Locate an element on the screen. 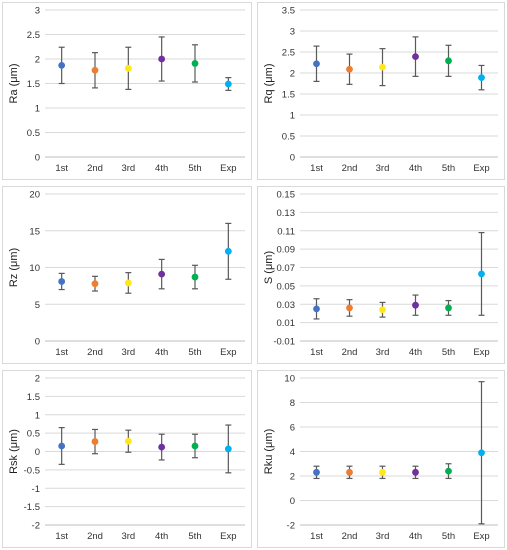 The height and width of the screenshot is (550, 507). y-tick-label: 1.5 is located at coordinates (33, 397).